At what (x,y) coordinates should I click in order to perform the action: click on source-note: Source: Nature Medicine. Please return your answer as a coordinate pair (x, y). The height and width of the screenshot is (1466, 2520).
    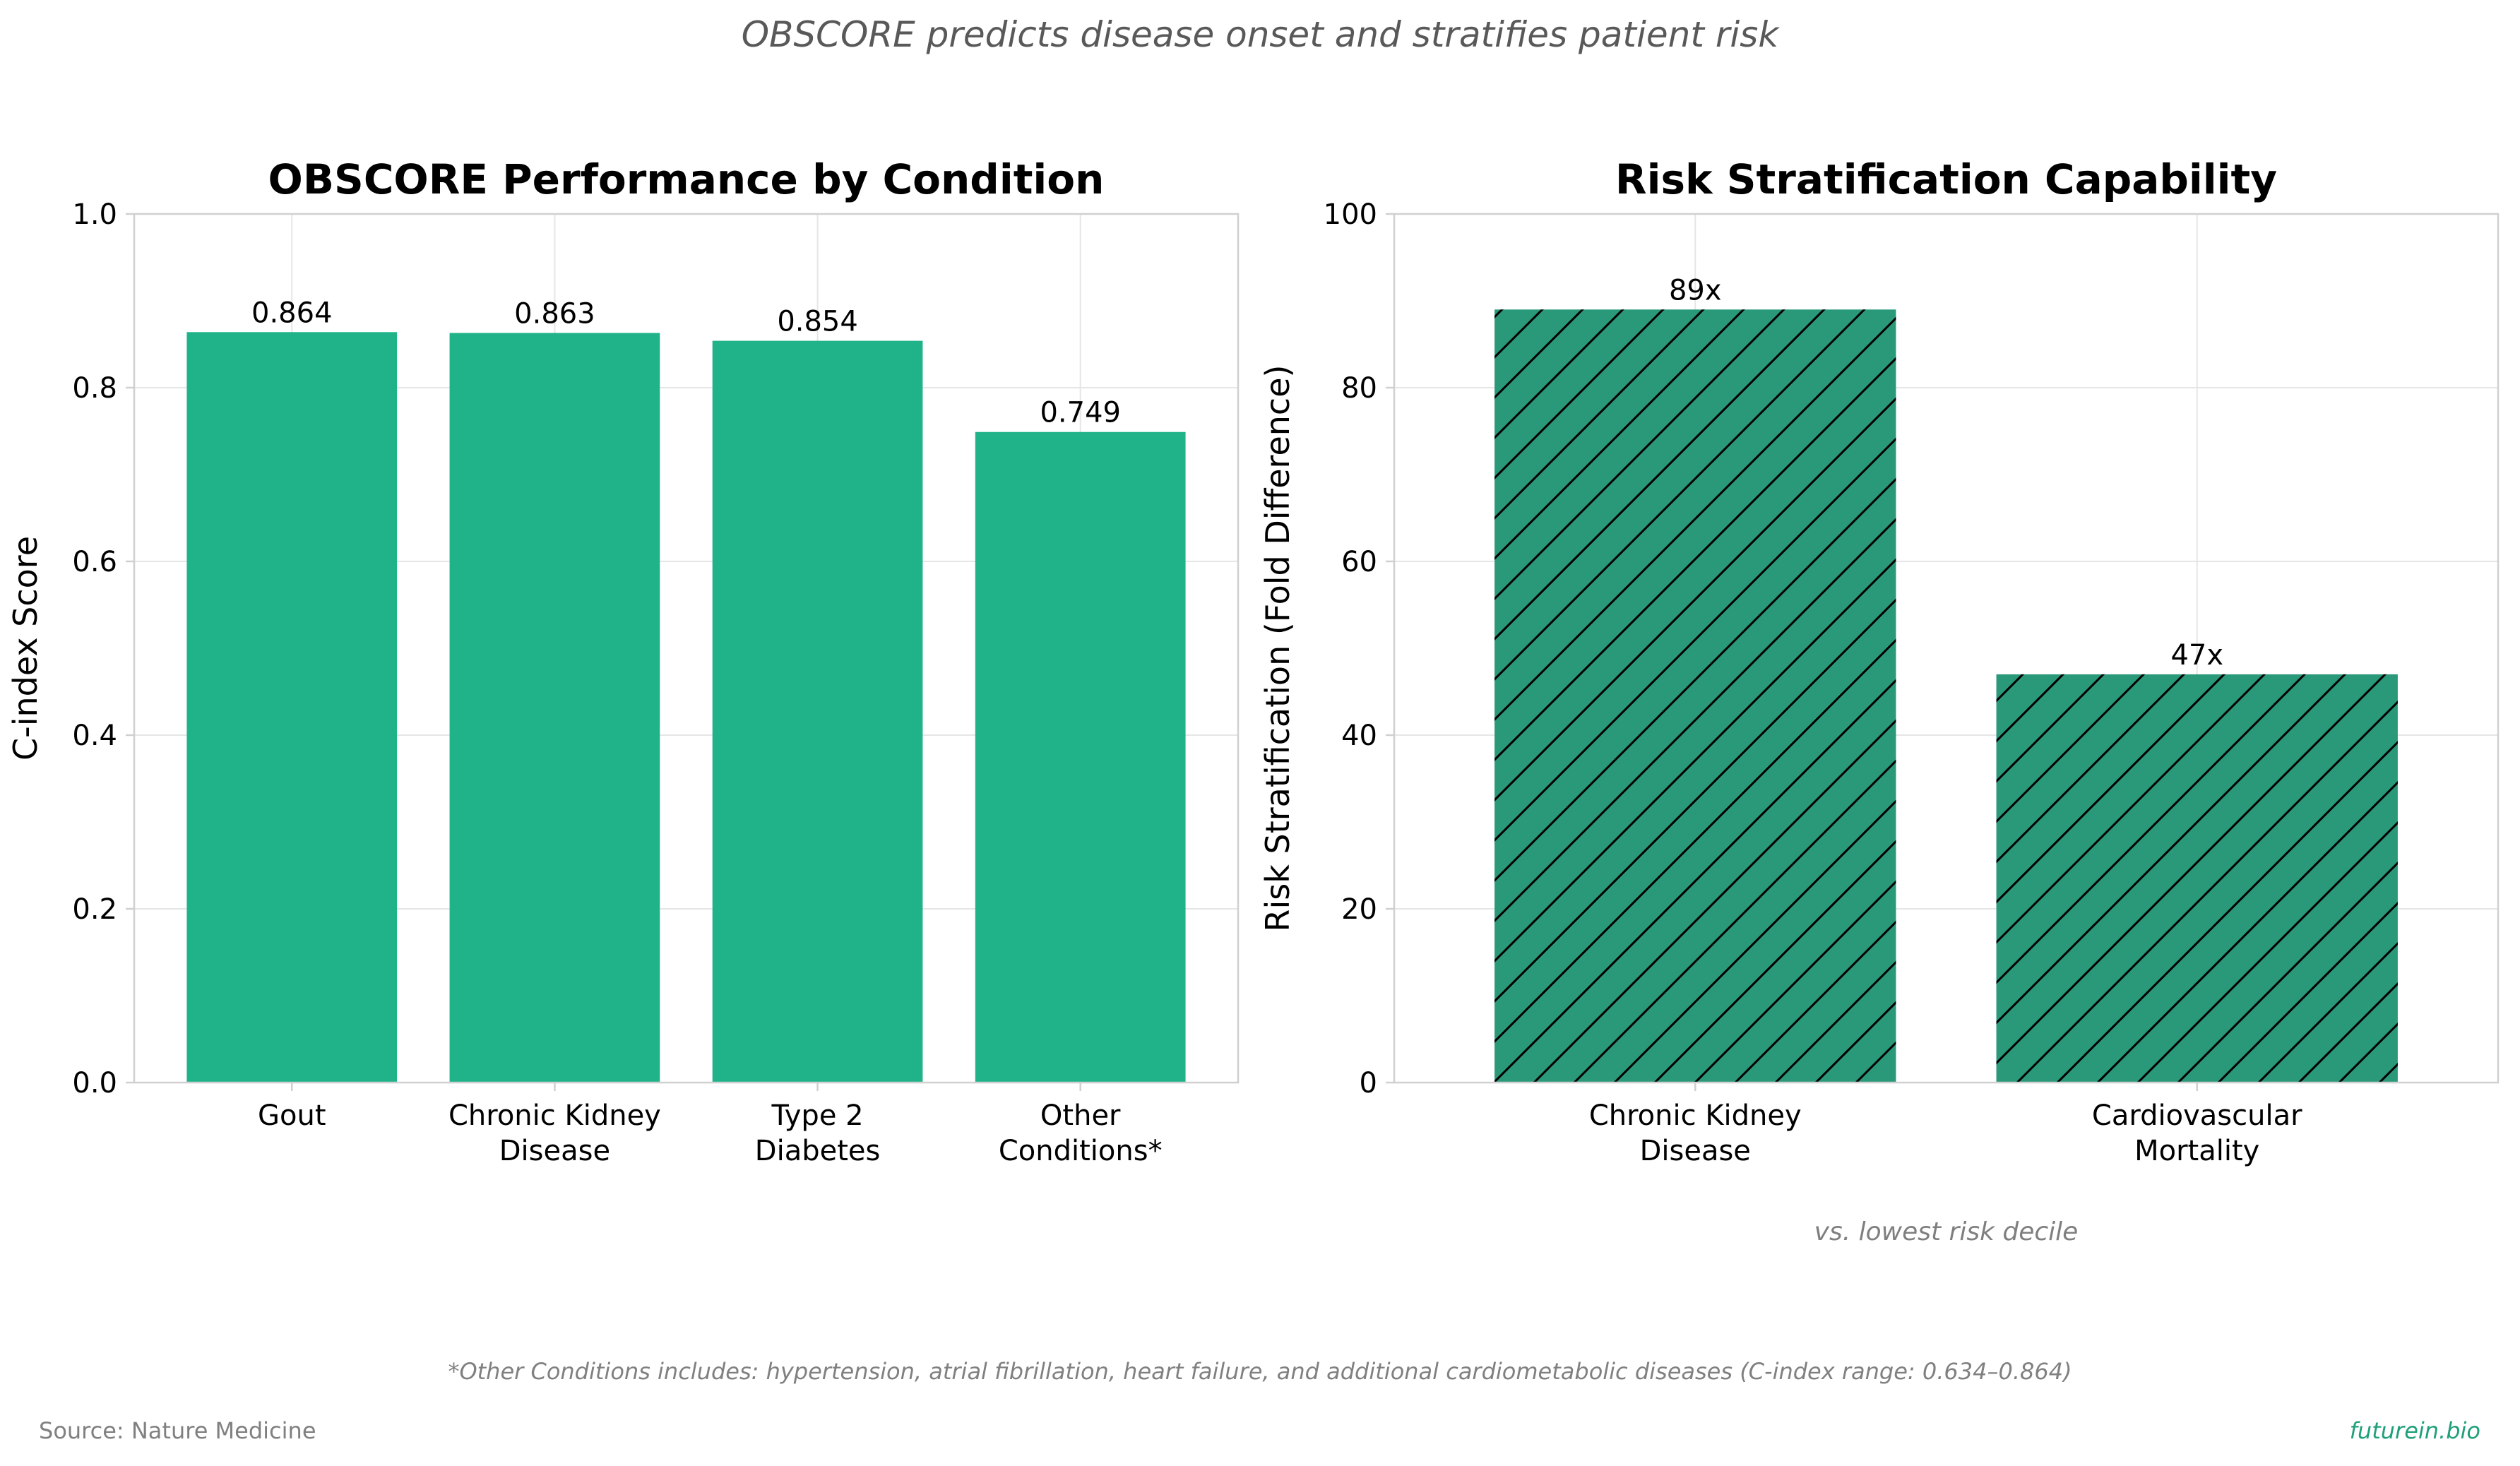
    Looking at the image, I should click on (178, 1431).